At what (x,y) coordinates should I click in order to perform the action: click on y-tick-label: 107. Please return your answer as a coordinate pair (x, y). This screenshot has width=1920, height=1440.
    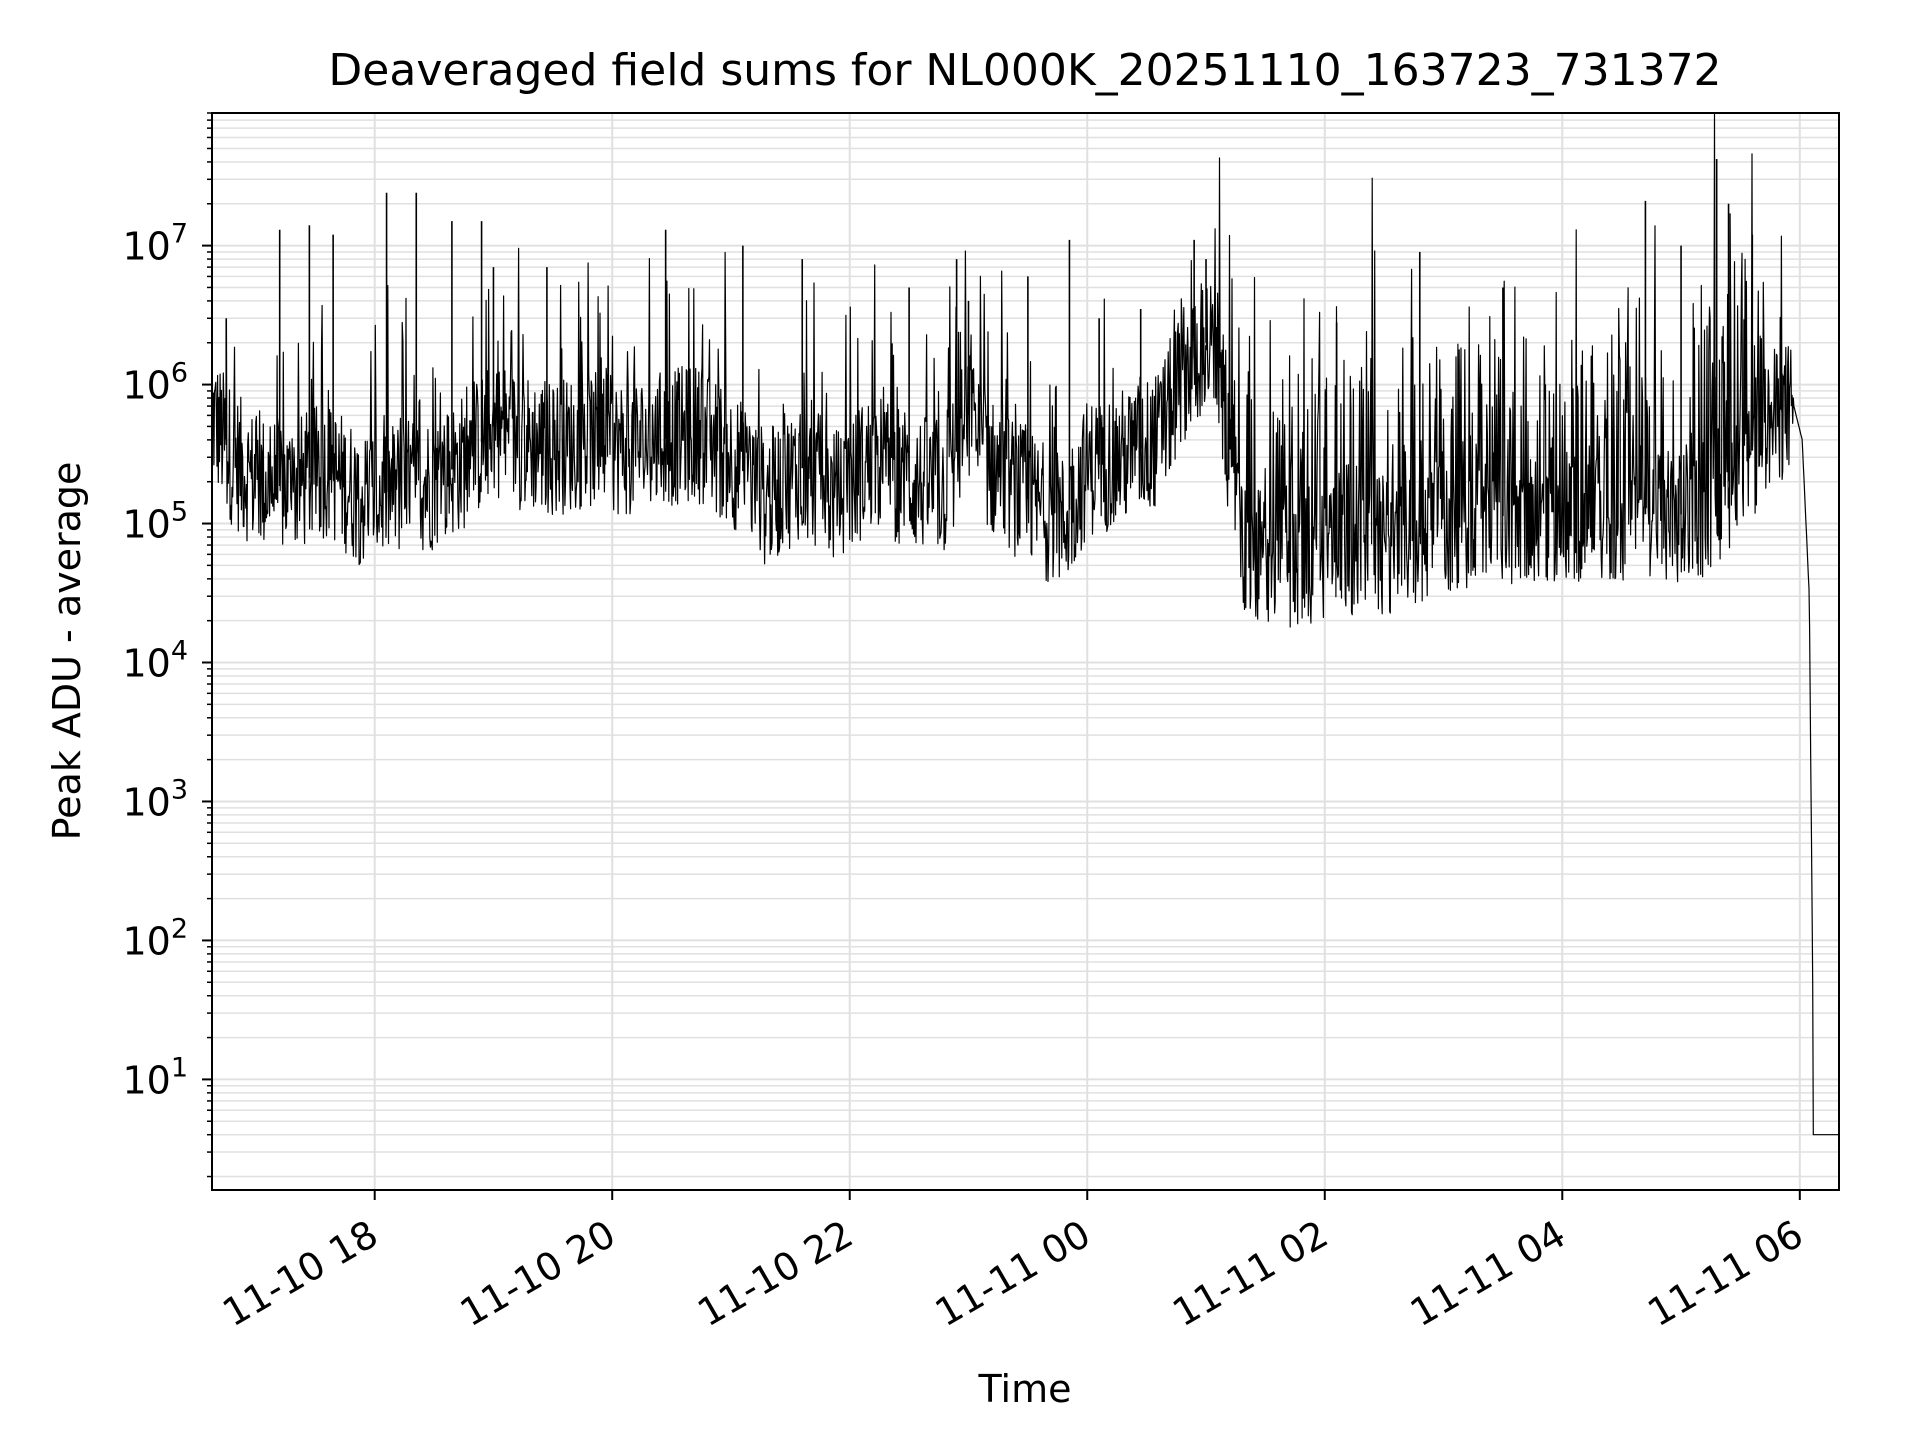
    Looking at the image, I should click on (155, 244).